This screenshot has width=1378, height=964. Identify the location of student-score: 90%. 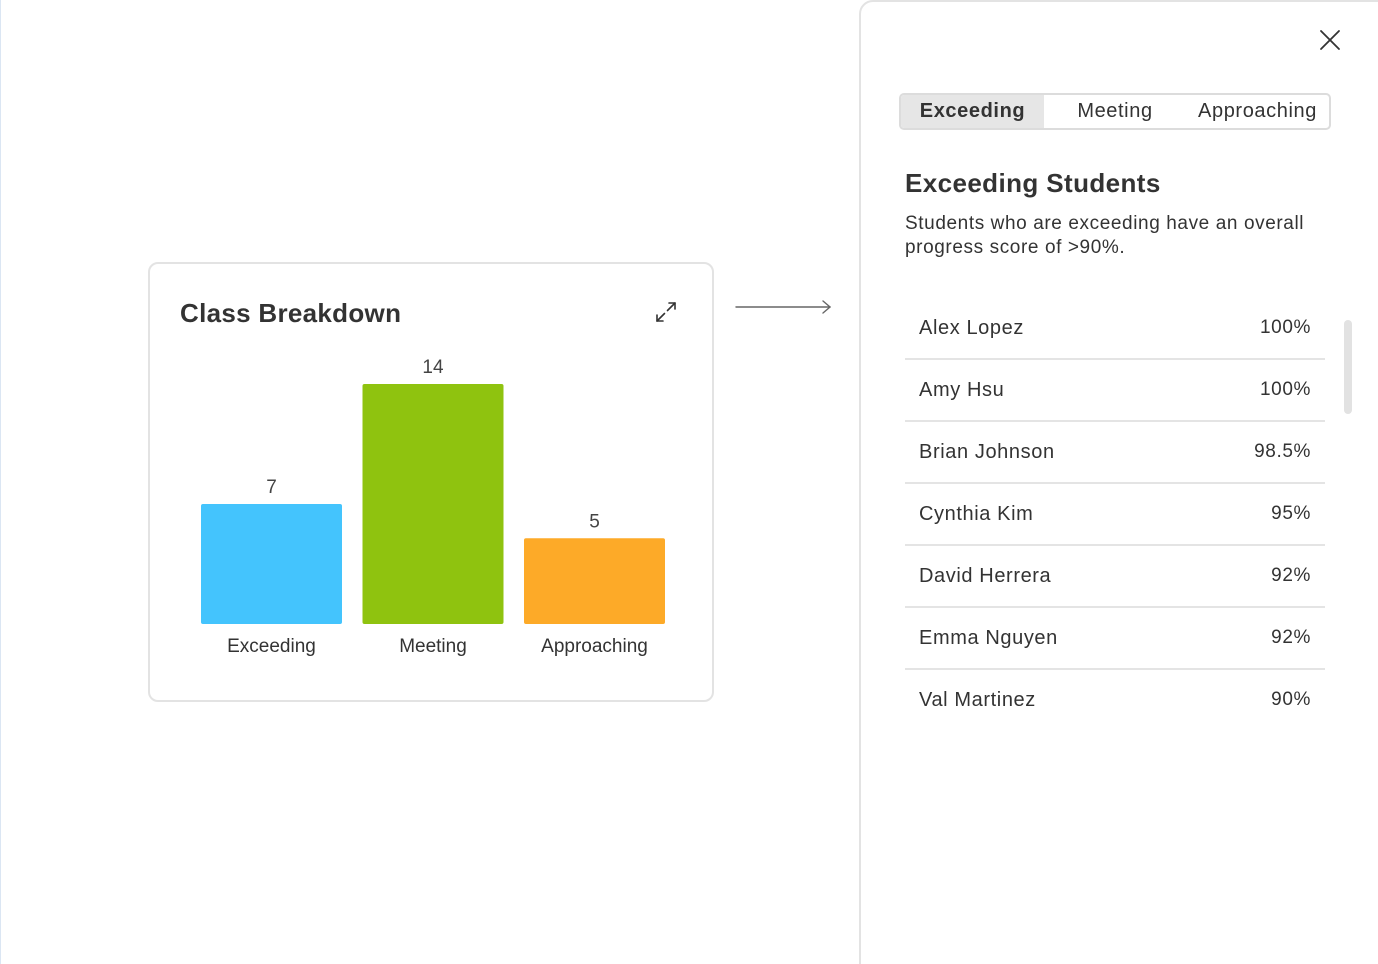
(1291, 699).